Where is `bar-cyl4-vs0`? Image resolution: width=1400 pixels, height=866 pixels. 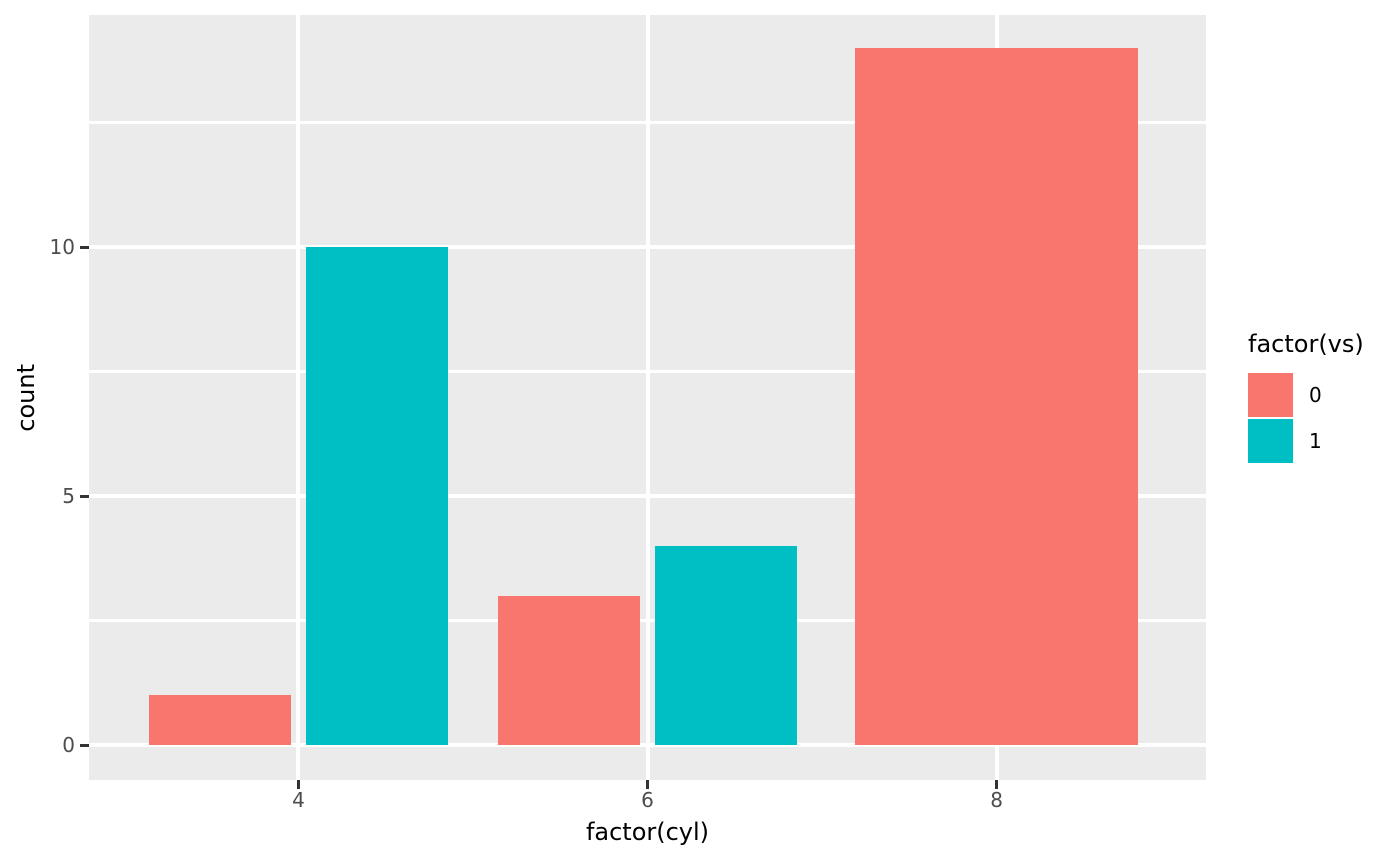
bar-cyl4-vs0 is located at coordinates (220, 720).